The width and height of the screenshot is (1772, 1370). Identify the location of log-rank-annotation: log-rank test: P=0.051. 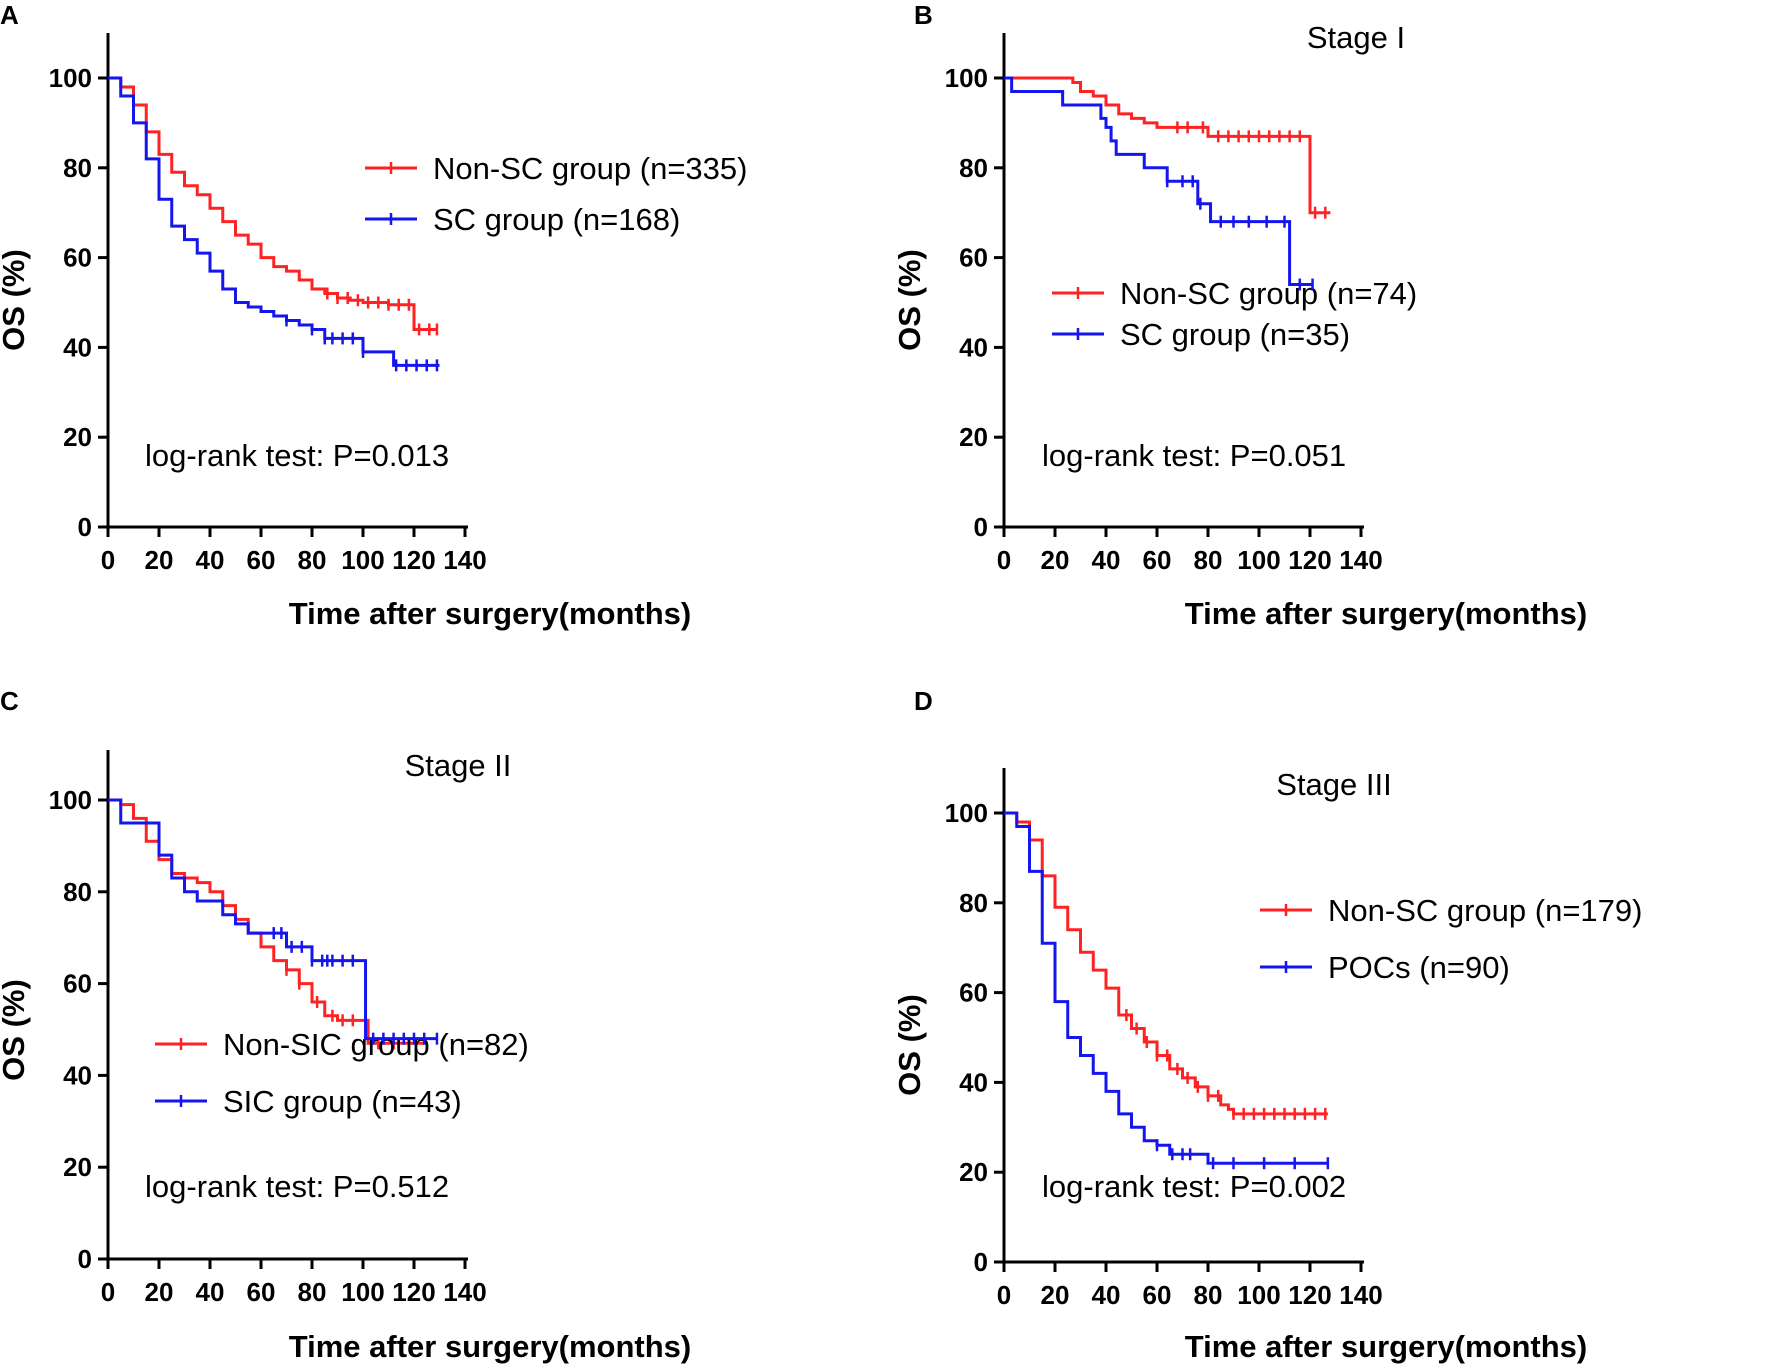
(1194, 455).